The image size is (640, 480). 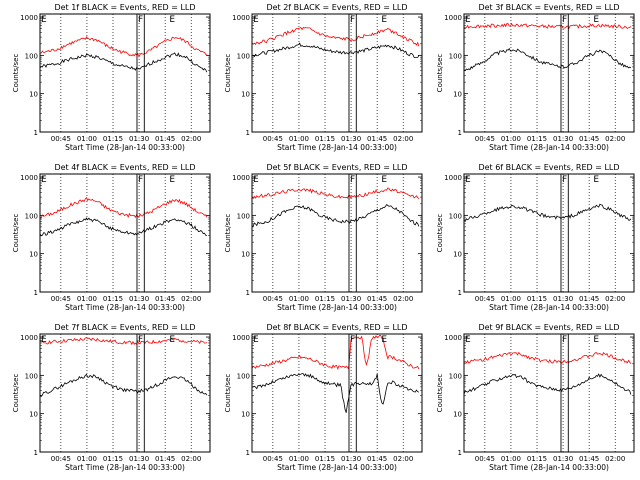 I want to click on panel-title: Det 9f BLACK = Events, RED = LLD, so click(x=548, y=327).